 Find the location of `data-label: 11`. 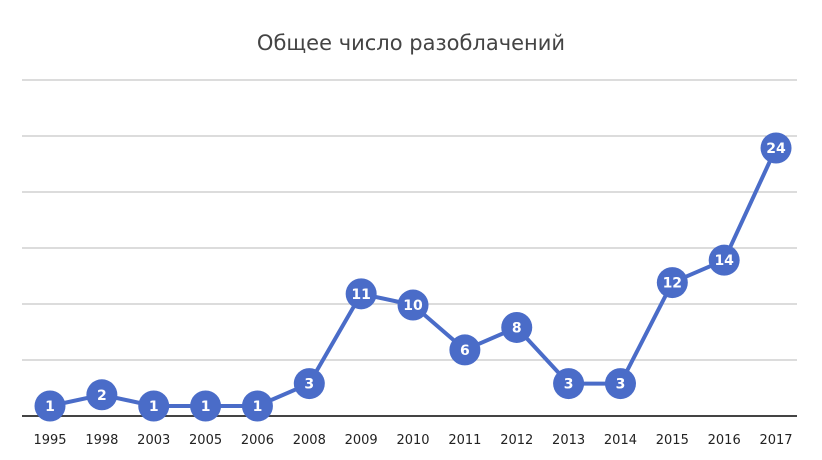

data-label: 11 is located at coordinates (360, 295).